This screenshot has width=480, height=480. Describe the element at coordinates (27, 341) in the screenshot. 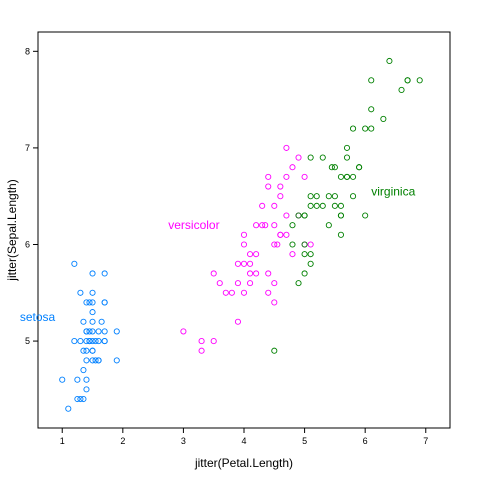

I see `y-tick-label: 5` at that location.